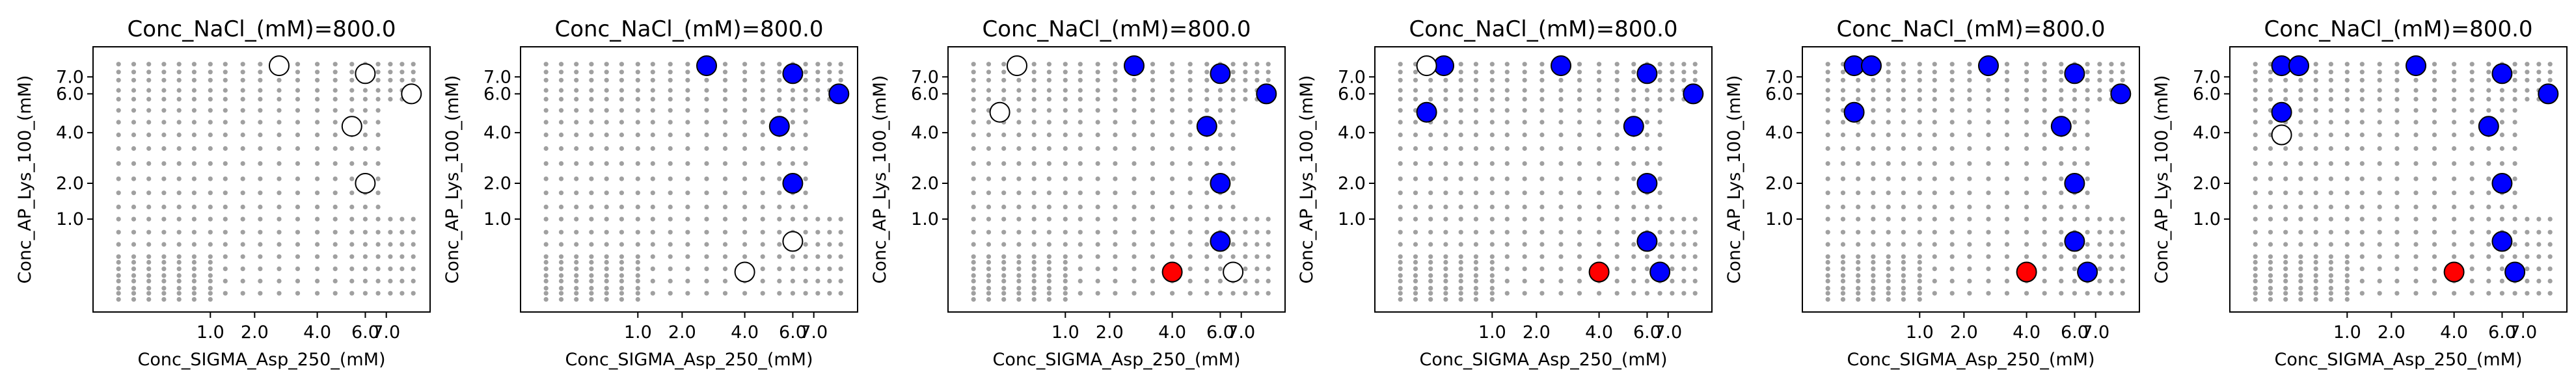 This screenshot has height=390, width=2576. Describe the element at coordinates (2207, 77) in the screenshot. I see `y-tick-label: 7.0` at that location.